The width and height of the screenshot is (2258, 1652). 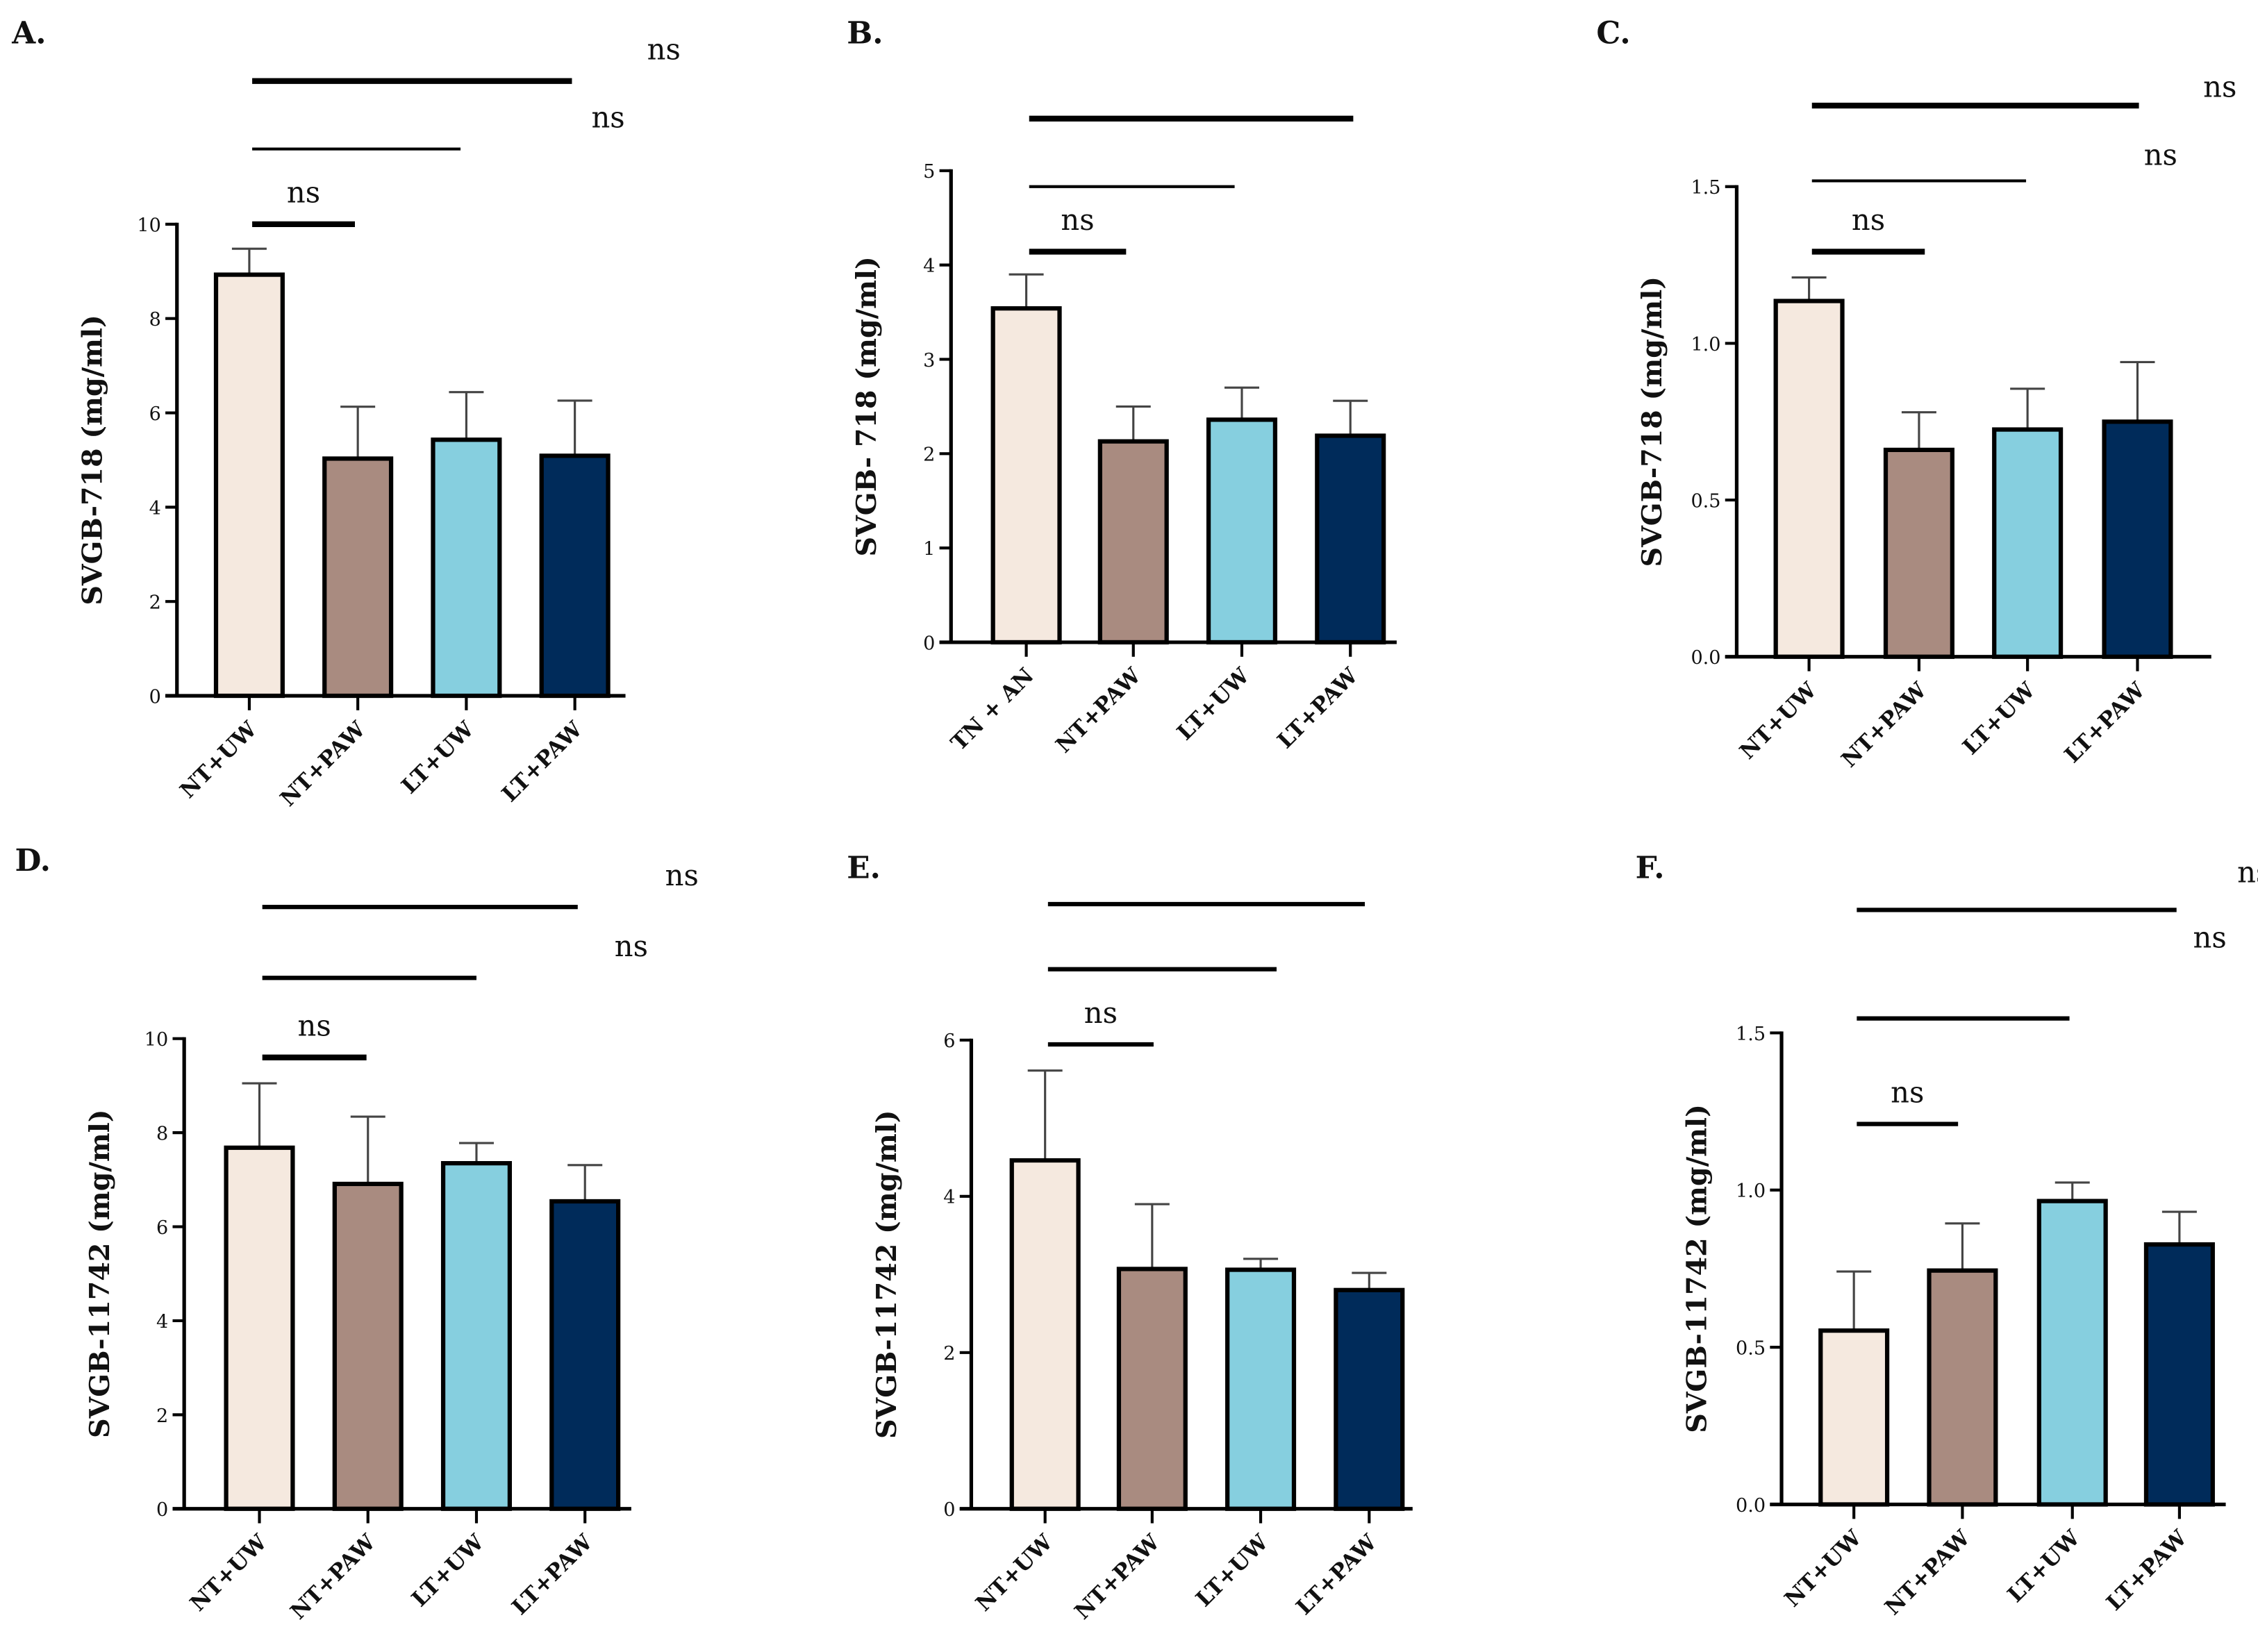 What do you see at coordinates (33, 860) in the screenshot?
I see `panel-label: D.` at bounding box center [33, 860].